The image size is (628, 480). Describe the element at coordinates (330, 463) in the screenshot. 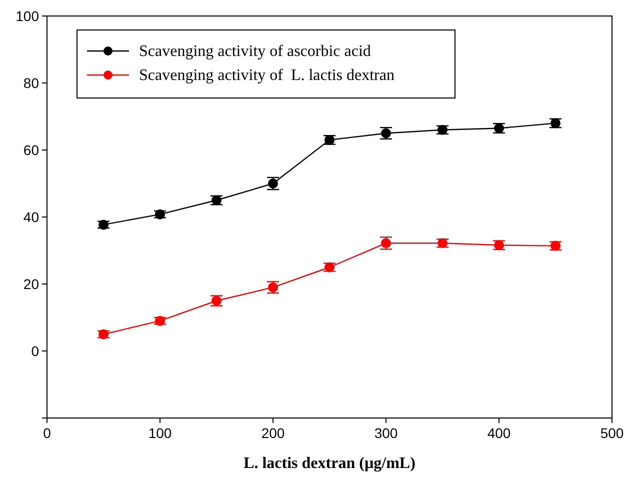

I see `x-axis-title: L. lactis dextran (µg/mL)` at that location.